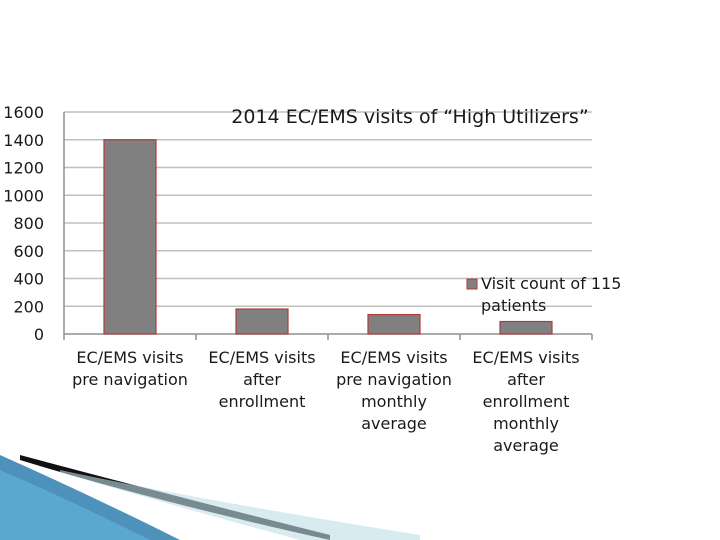 The height and width of the screenshot is (540, 720). Describe the element at coordinates (28, 306) in the screenshot. I see `y-tick-200: 200` at that location.